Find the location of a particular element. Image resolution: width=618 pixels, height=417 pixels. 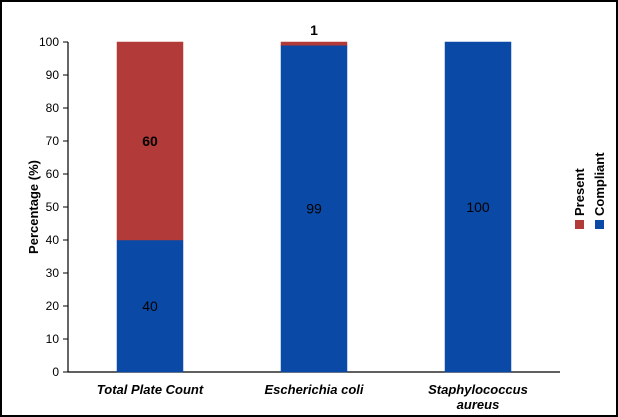

legend-label-compliant: Compliant is located at coordinates (599, 184).